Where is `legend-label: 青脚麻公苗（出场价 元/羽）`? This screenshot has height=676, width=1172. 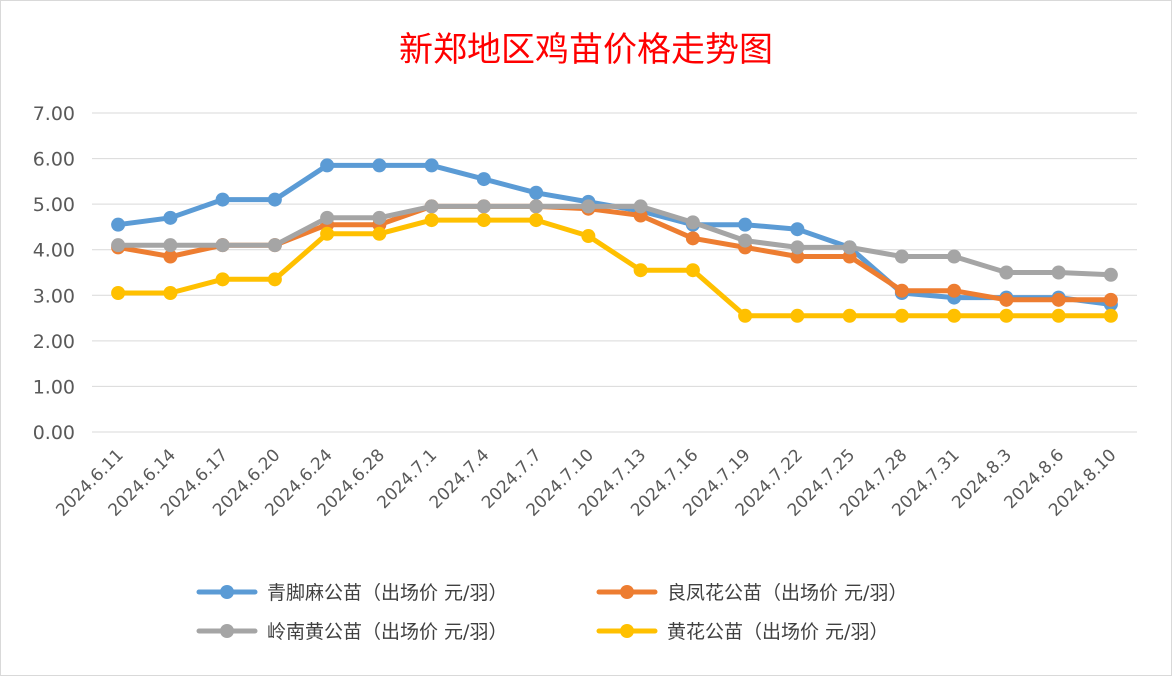 legend-label: 青脚麻公苗（出场价 元/羽） is located at coordinates (387, 593).